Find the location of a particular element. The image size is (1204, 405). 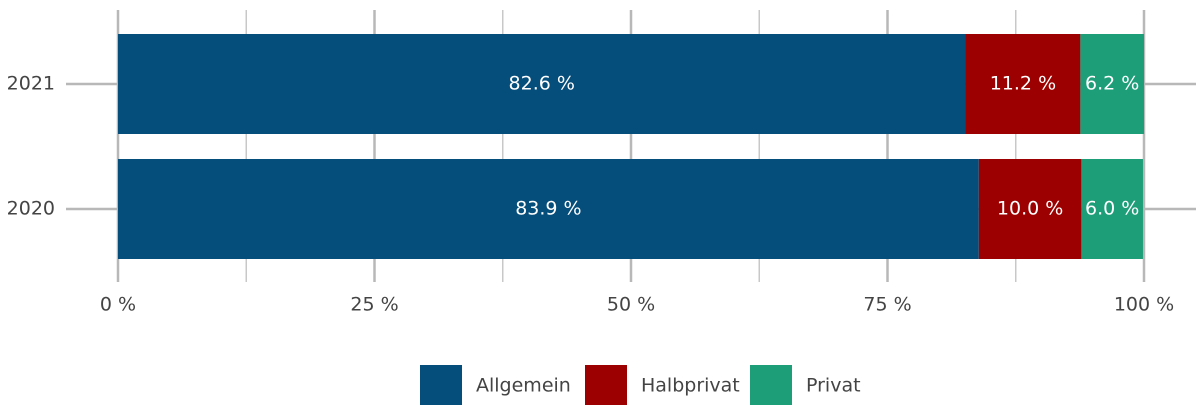

legend-label: Privat is located at coordinates (833, 386).